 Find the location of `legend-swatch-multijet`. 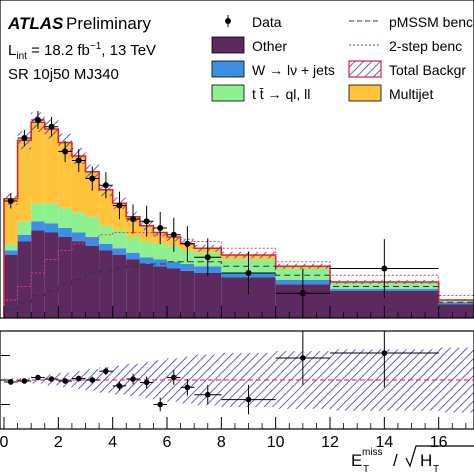

legend-swatch-multijet is located at coordinates (365, 93).